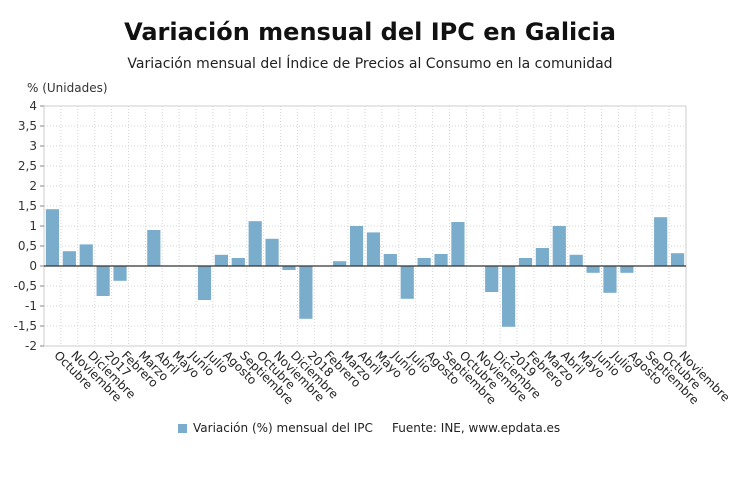  What do you see at coordinates (476, 428) in the screenshot?
I see `source-note: Fuente: INE, www.epdata.es` at bounding box center [476, 428].